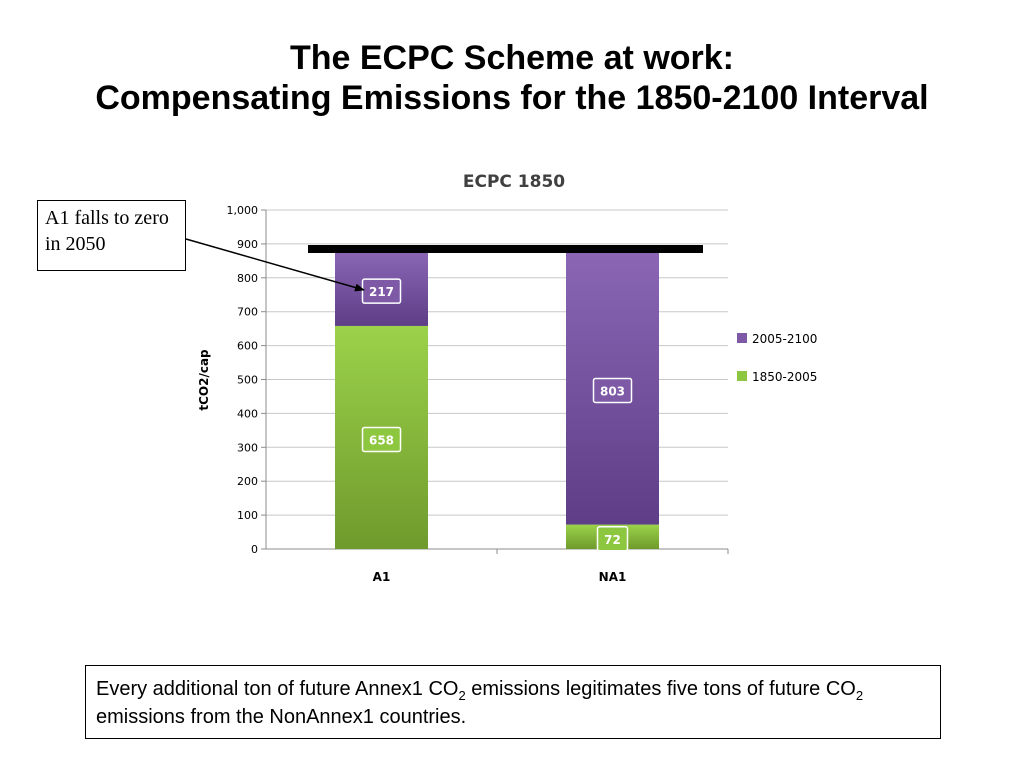 The width and height of the screenshot is (1024, 768). I want to click on data-label: 72, so click(612, 540).